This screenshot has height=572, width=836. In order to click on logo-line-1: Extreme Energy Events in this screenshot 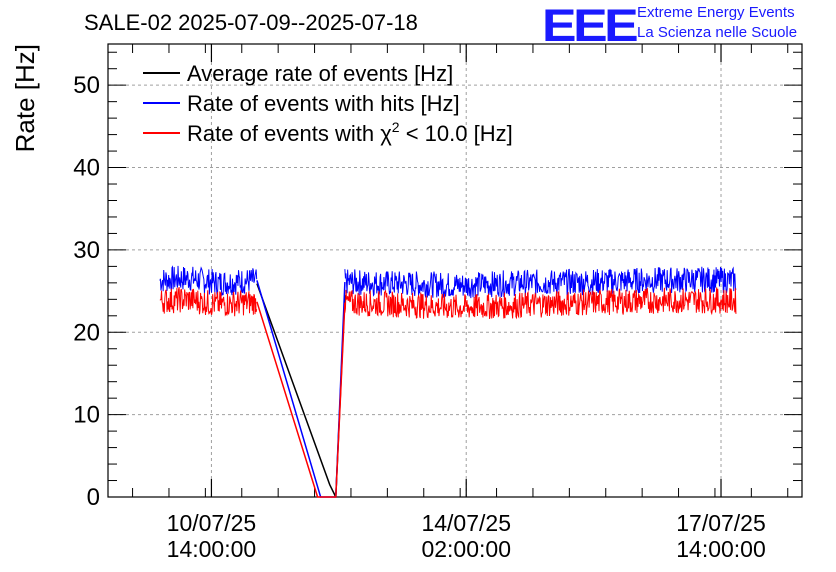, I will do `click(716, 12)`.